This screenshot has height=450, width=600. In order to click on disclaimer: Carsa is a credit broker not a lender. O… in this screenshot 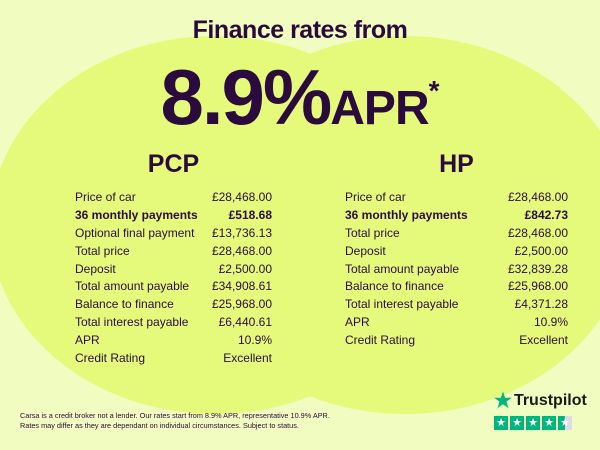, I will do `click(175, 421)`.